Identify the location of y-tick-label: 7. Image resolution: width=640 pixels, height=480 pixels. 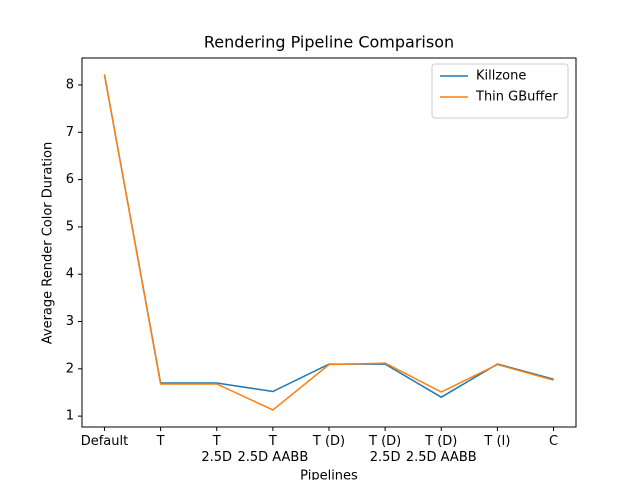
(70, 132).